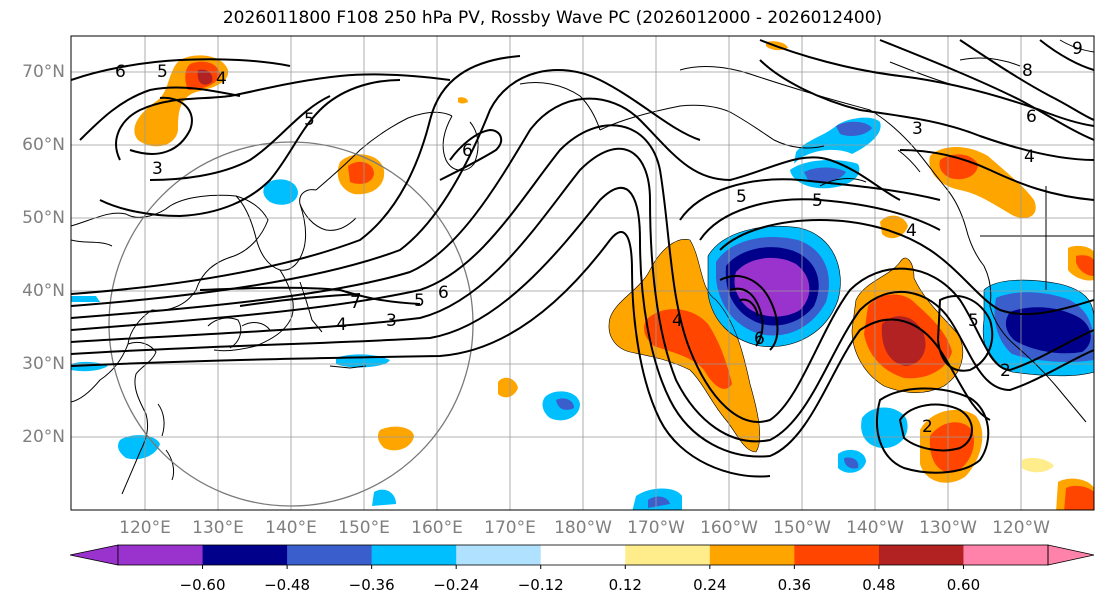 The width and height of the screenshot is (1105, 604). Describe the element at coordinates (43, 291) in the screenshot. I see `lat-label: 40°N` at that location.